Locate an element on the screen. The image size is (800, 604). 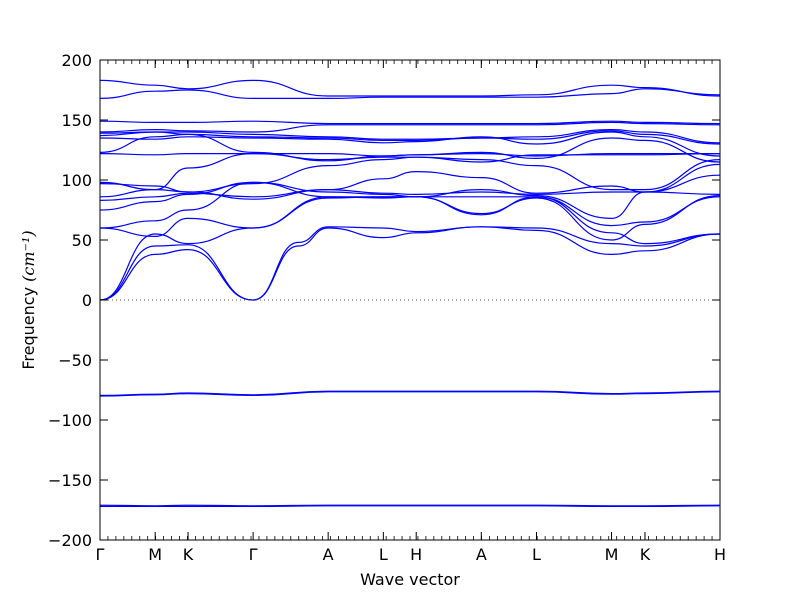
x-axis-label: Wave vector is located at coordinates (410, 579).